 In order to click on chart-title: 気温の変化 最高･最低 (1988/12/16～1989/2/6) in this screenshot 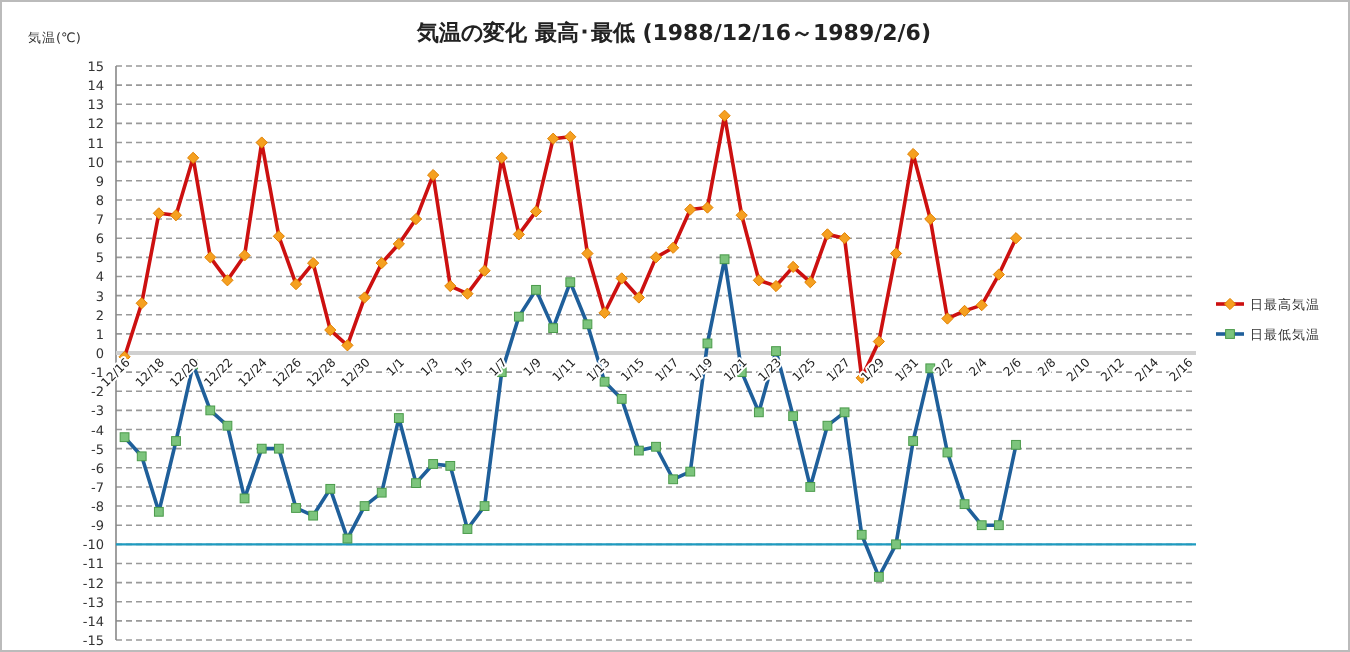, I will do `click(673, 33)`.